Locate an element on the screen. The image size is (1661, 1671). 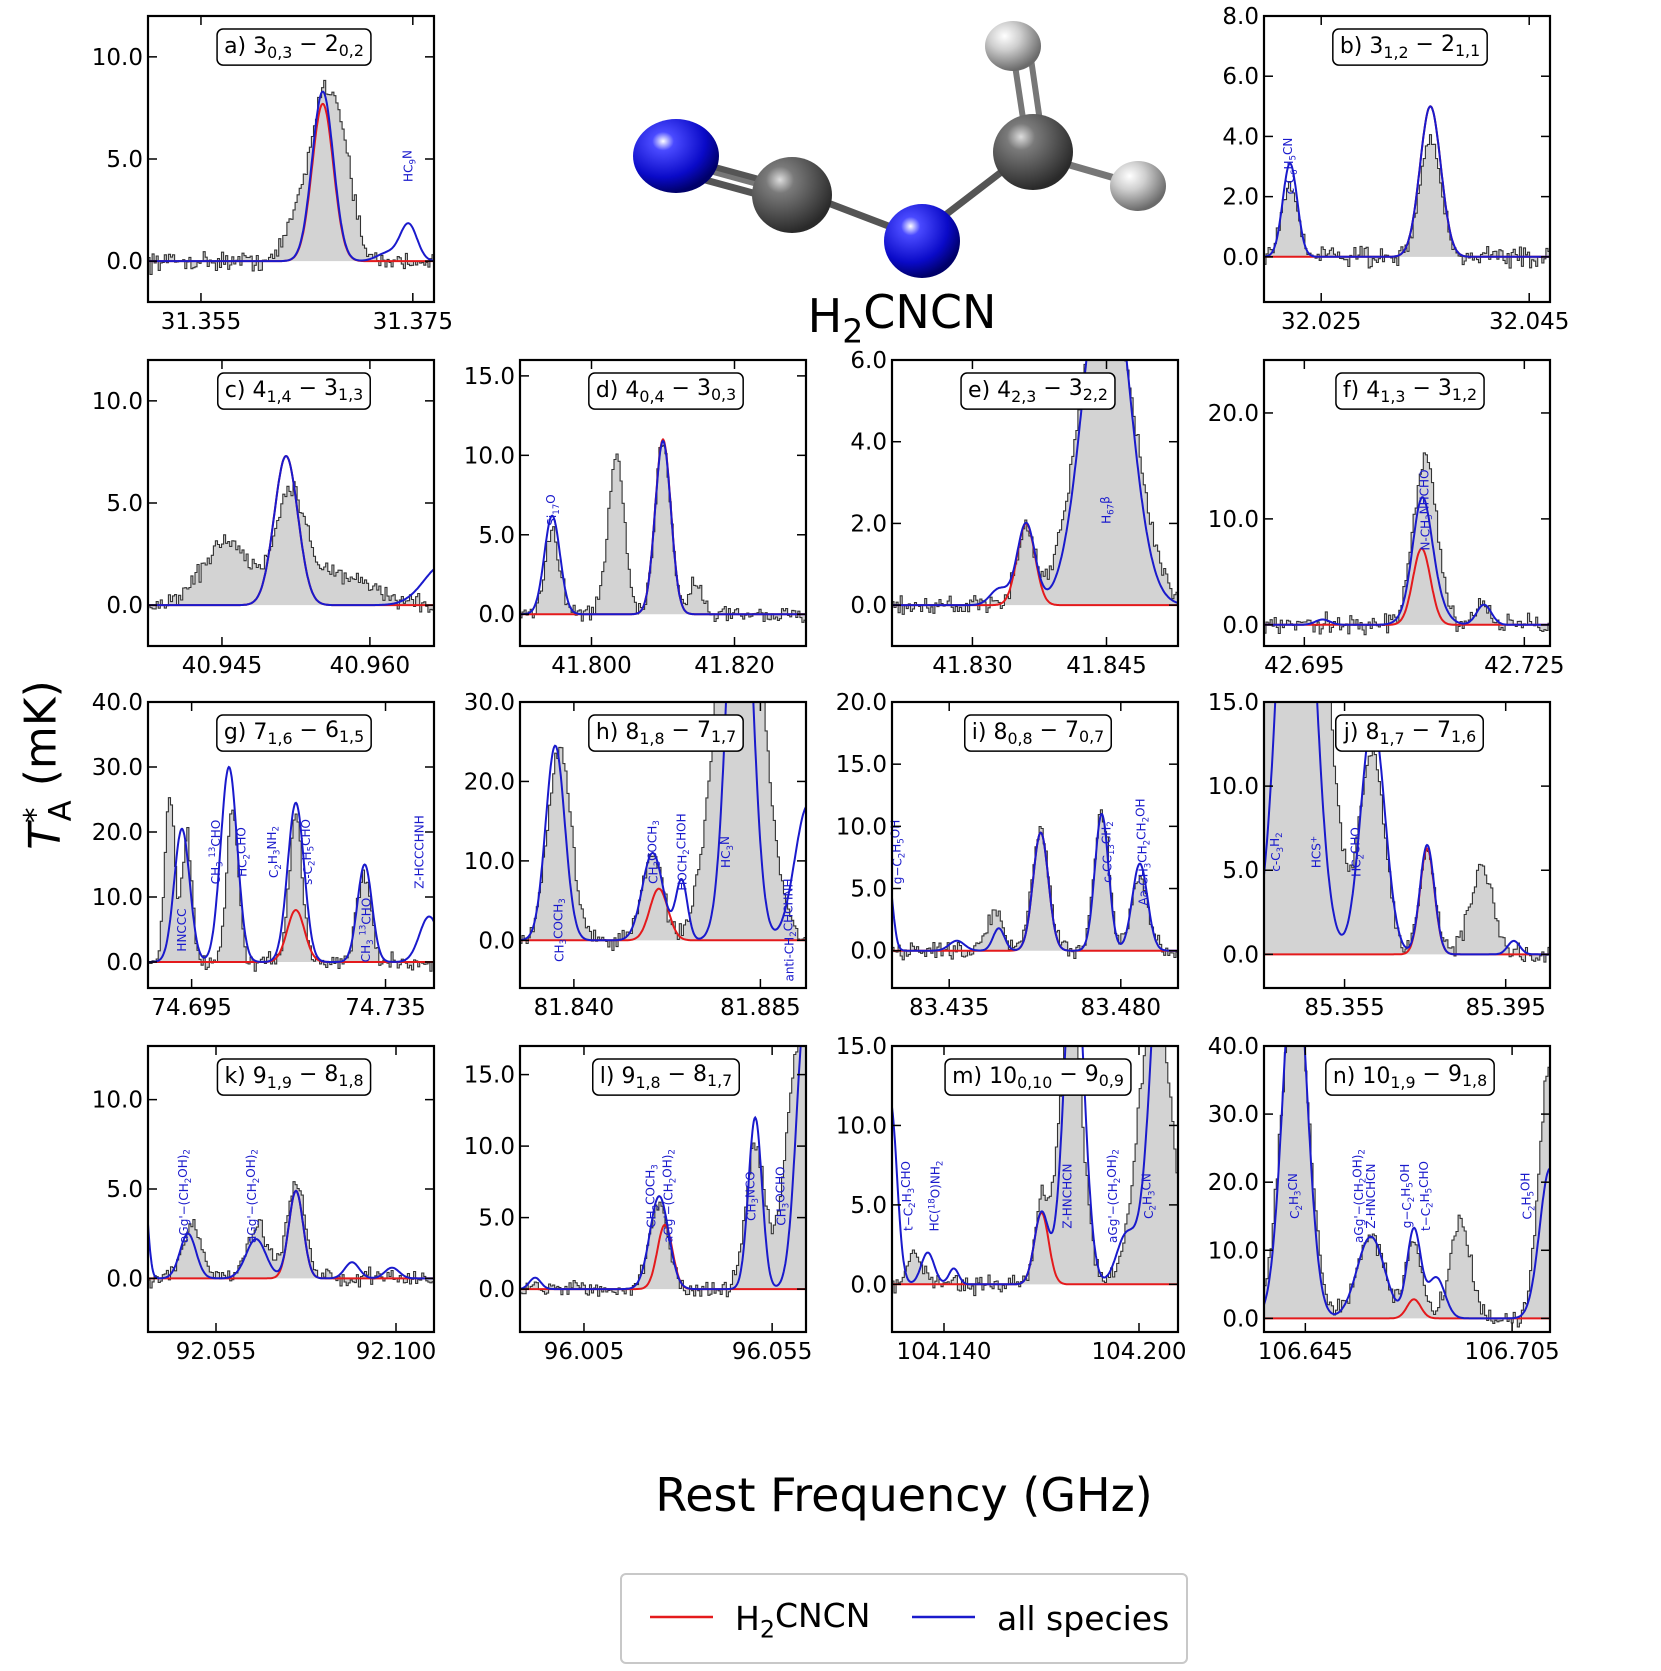
x-tick-label: 32.045 is located at coordinates (1529, 322).